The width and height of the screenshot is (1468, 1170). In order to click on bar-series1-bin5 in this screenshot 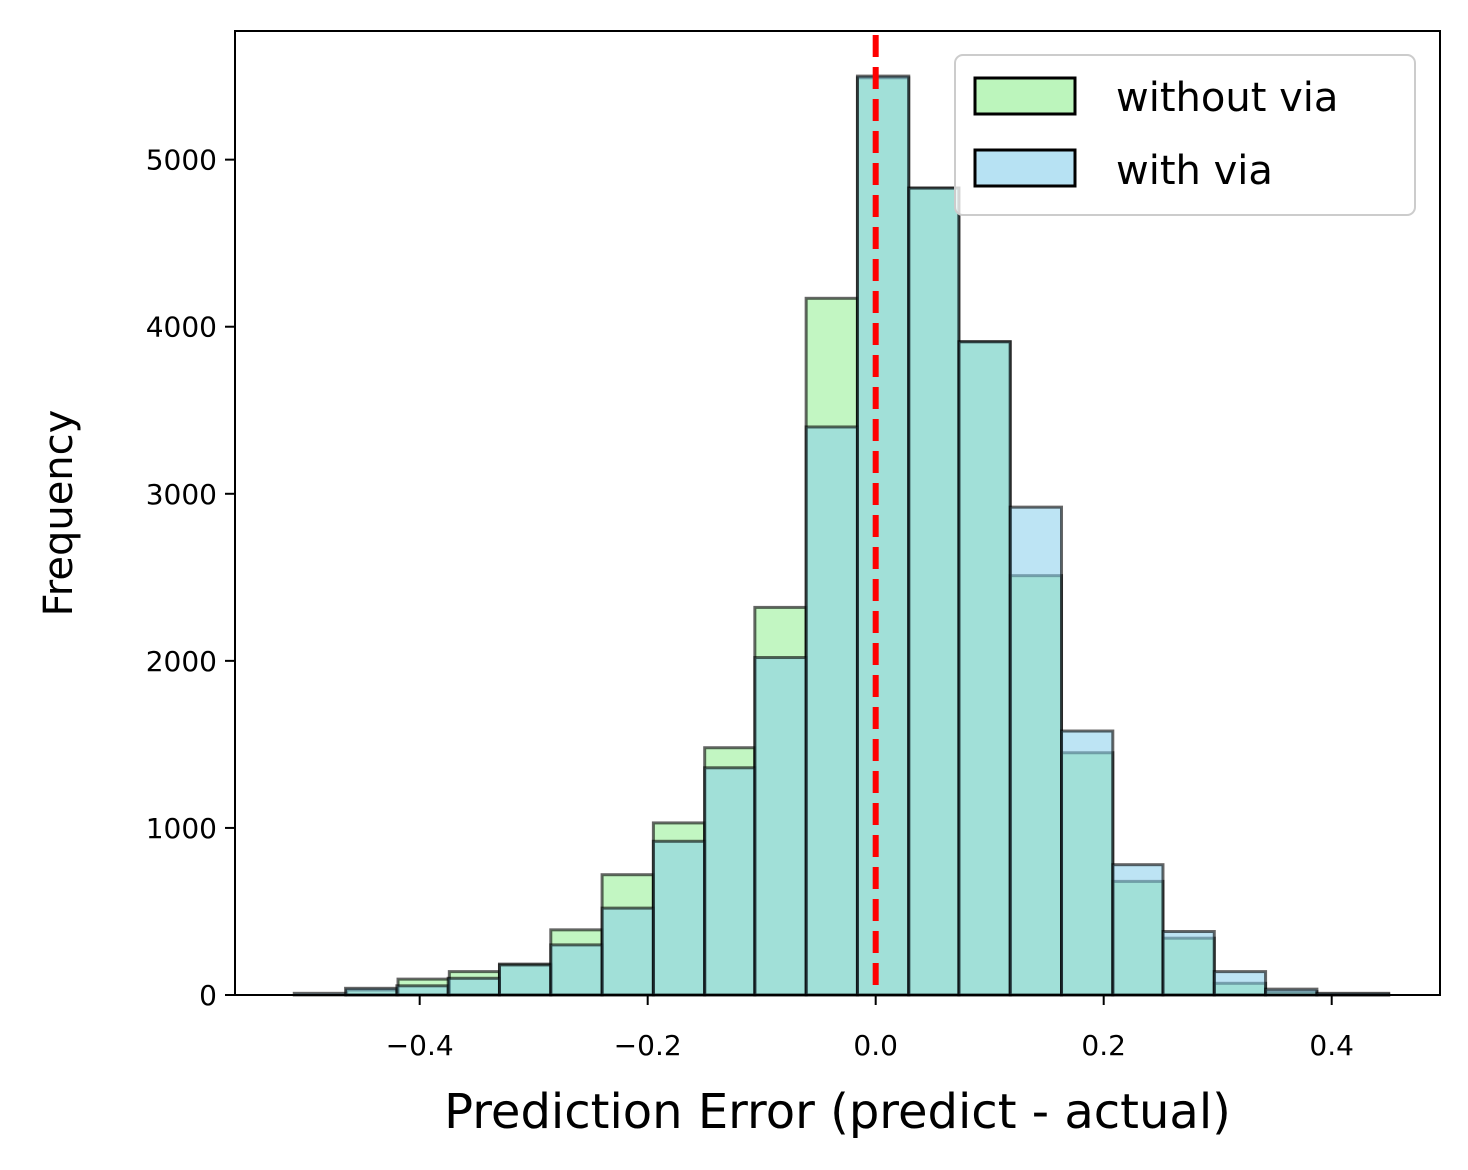, I will do `click(576, 970)`.